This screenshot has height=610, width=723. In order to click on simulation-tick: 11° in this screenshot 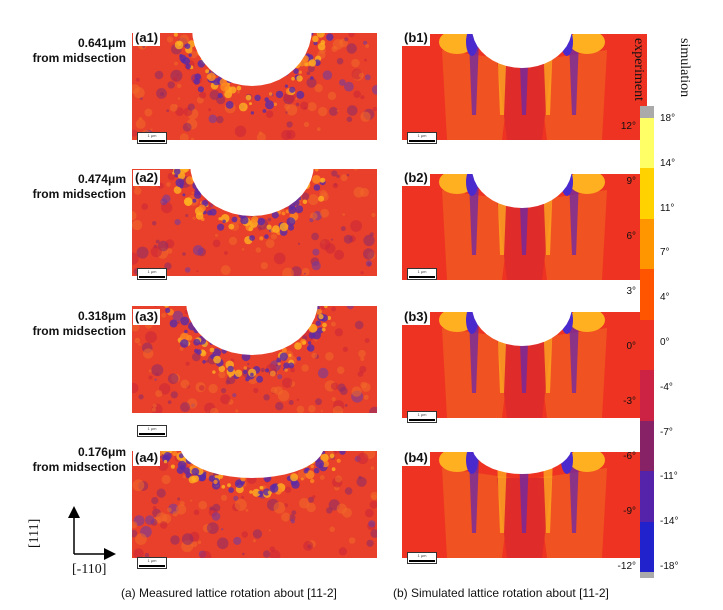, I will do `click(667, 208)`.